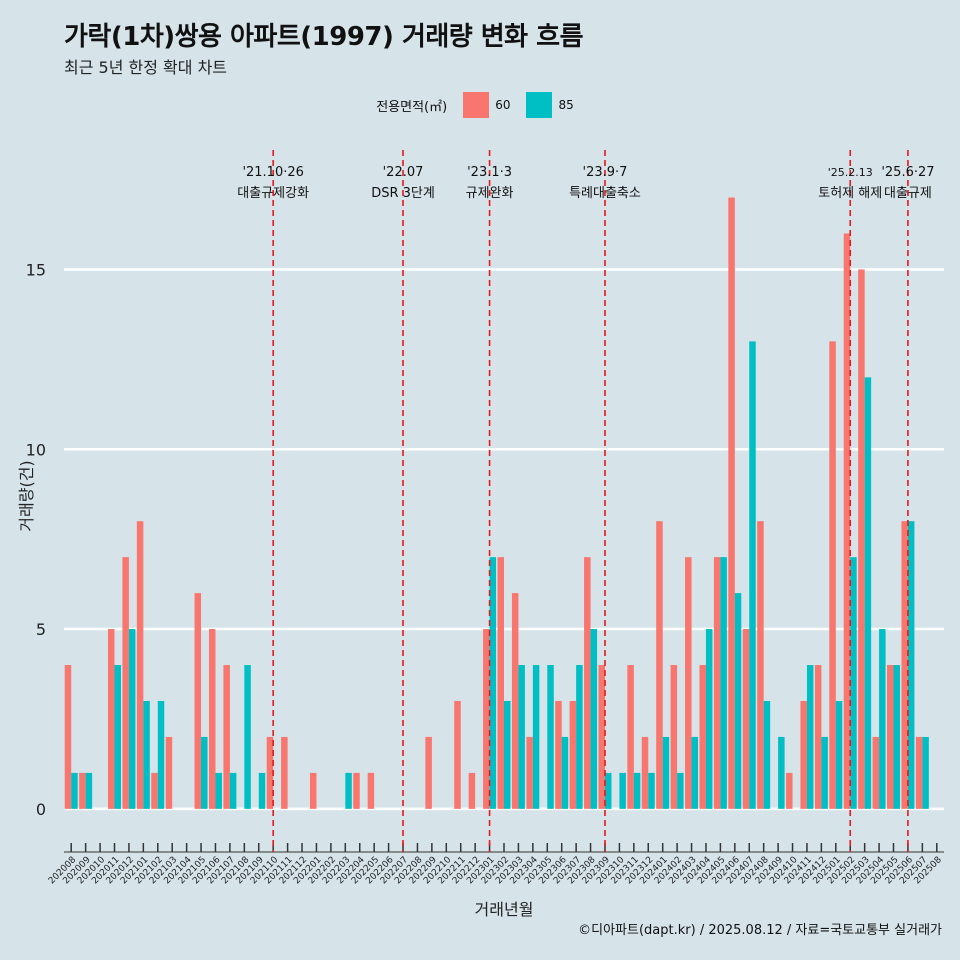  Describe the element at coordinates (36, 449) in the screenshot. I see `y-tick-label: 10` at that location.